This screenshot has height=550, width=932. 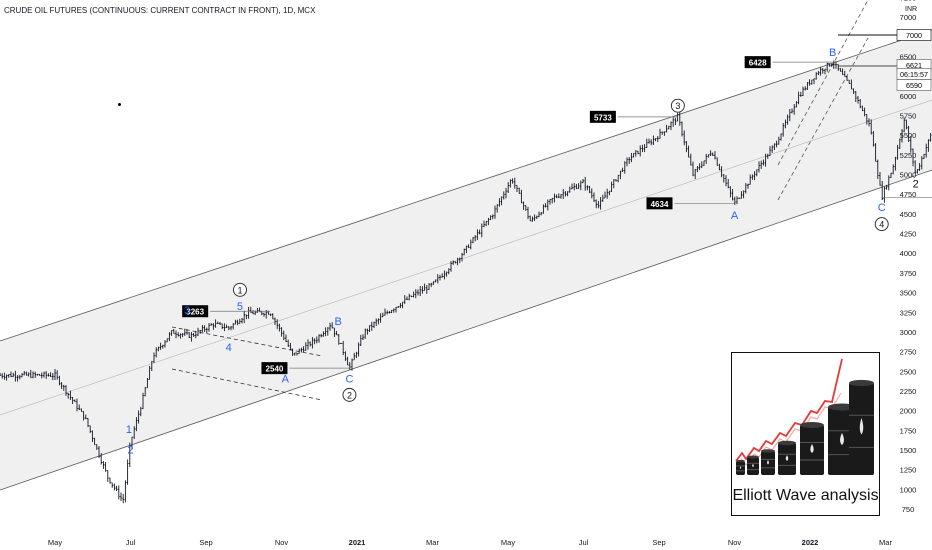 I want to click on y-tick-label: 3500, so click(x=908, y=293).